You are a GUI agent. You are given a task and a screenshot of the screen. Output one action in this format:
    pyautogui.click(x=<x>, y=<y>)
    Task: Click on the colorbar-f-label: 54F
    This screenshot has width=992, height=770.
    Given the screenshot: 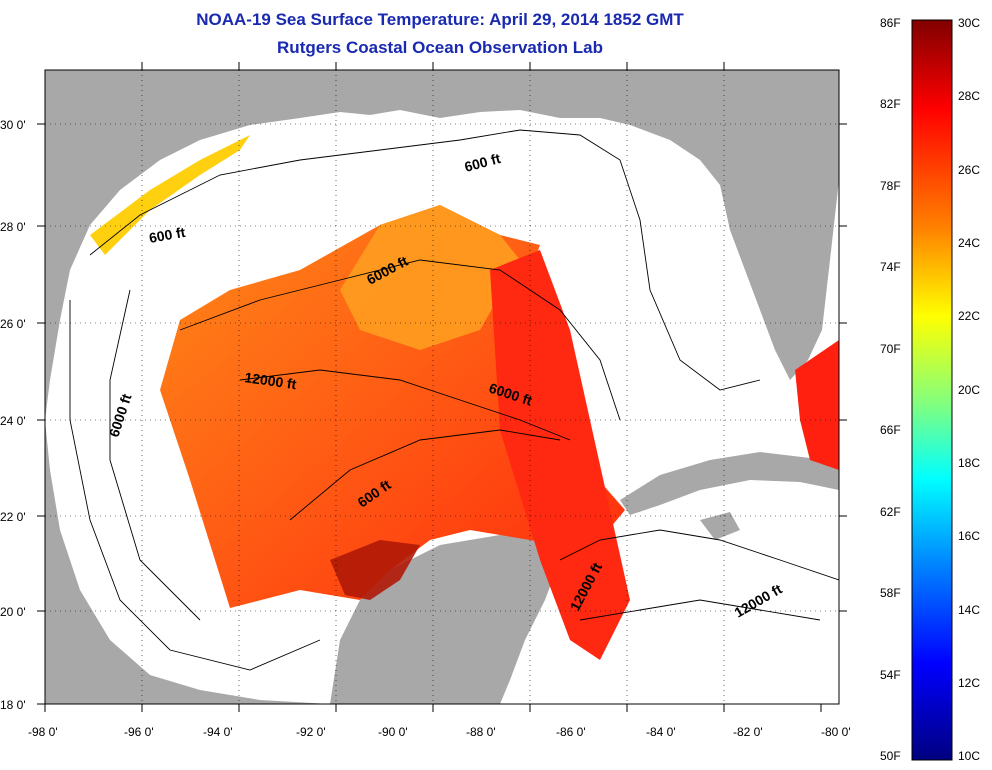 What is the action you would take?
    pyautogui.click(x=890, y=675)
    